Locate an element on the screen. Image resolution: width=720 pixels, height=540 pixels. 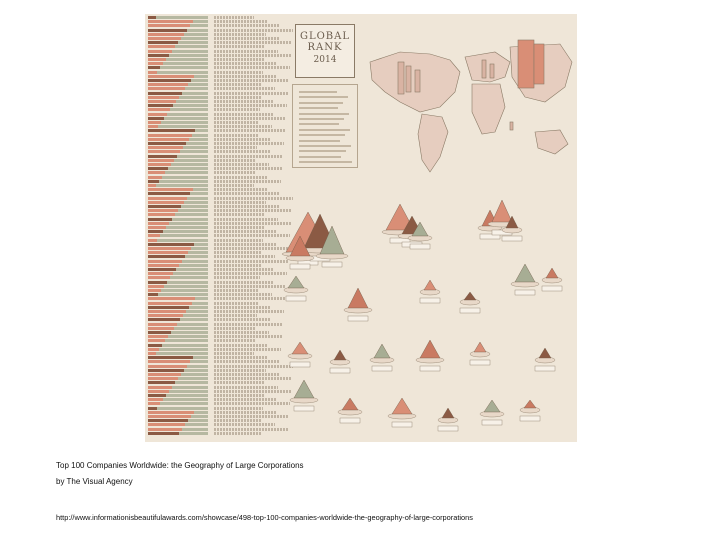
how-to-read-box is located at coordinates (325, 126).